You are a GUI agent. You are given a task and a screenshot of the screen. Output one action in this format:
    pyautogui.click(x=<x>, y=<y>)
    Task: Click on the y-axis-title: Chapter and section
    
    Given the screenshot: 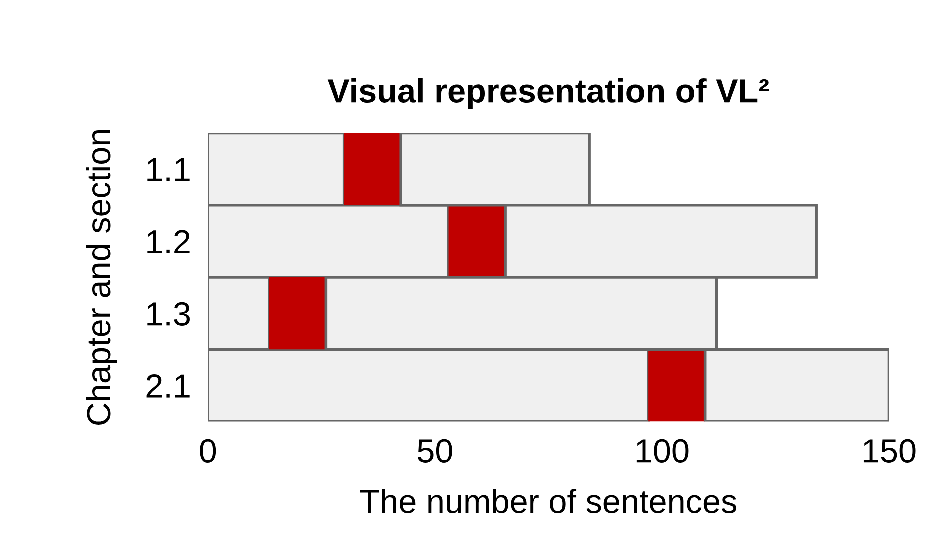 What is the action you would take?
    pyautogui.click(x=102, y=277)
    